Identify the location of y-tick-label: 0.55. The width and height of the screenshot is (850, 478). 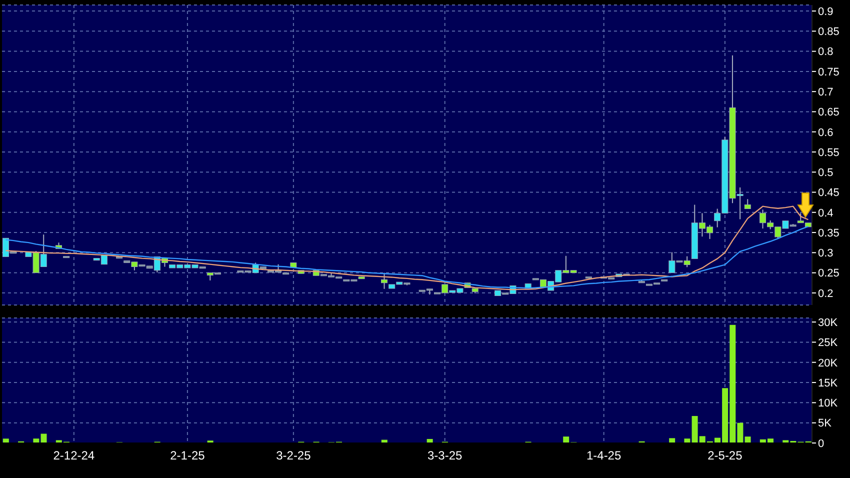
(829, 152).